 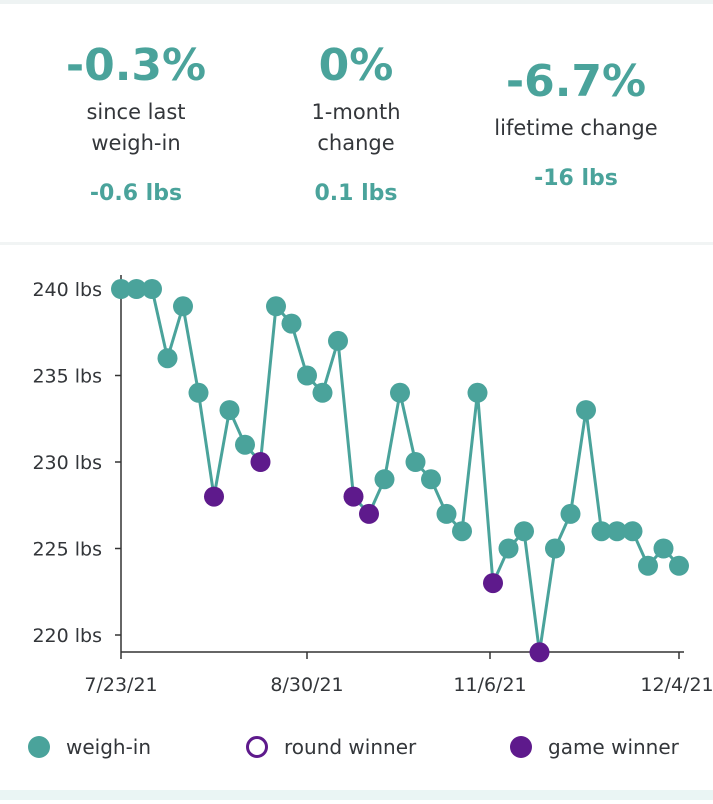 I want to click on legend-game-winner: game winner, so click(x=594, y=747).